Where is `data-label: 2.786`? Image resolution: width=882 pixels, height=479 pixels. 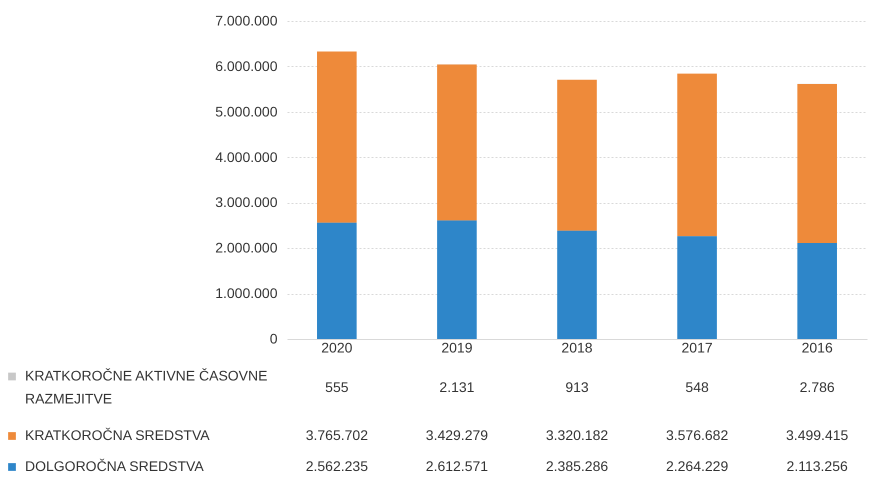 data-label: 2.786 is located at coordinates (817, 387).